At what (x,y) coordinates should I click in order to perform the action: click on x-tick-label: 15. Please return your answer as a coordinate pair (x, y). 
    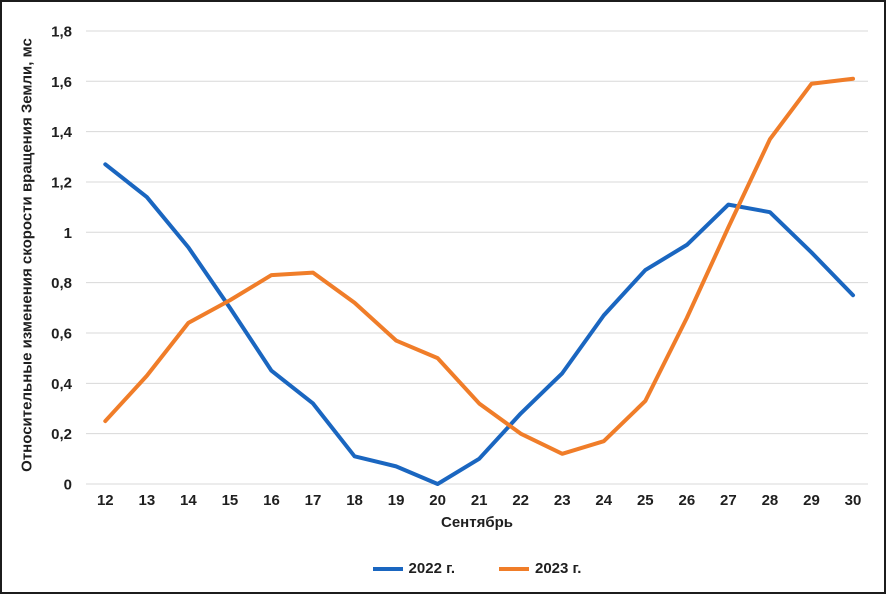
    Looking at the image, I should click on (230, 500).